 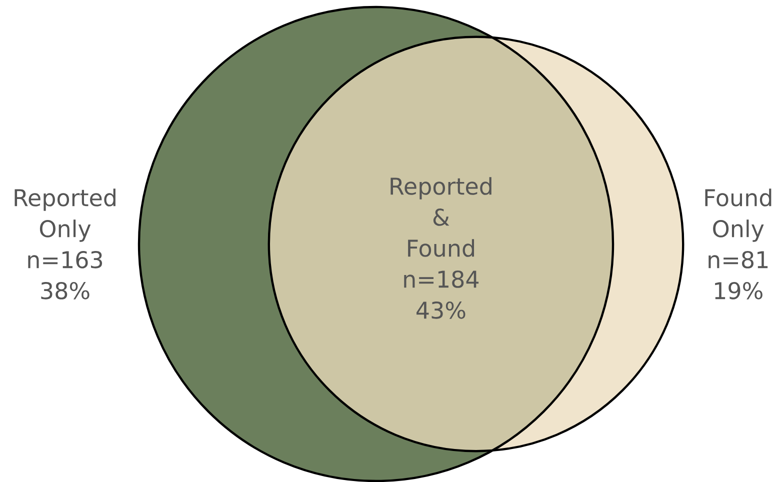 I want to click on data-label: n=81, so click(x=738, y=259).